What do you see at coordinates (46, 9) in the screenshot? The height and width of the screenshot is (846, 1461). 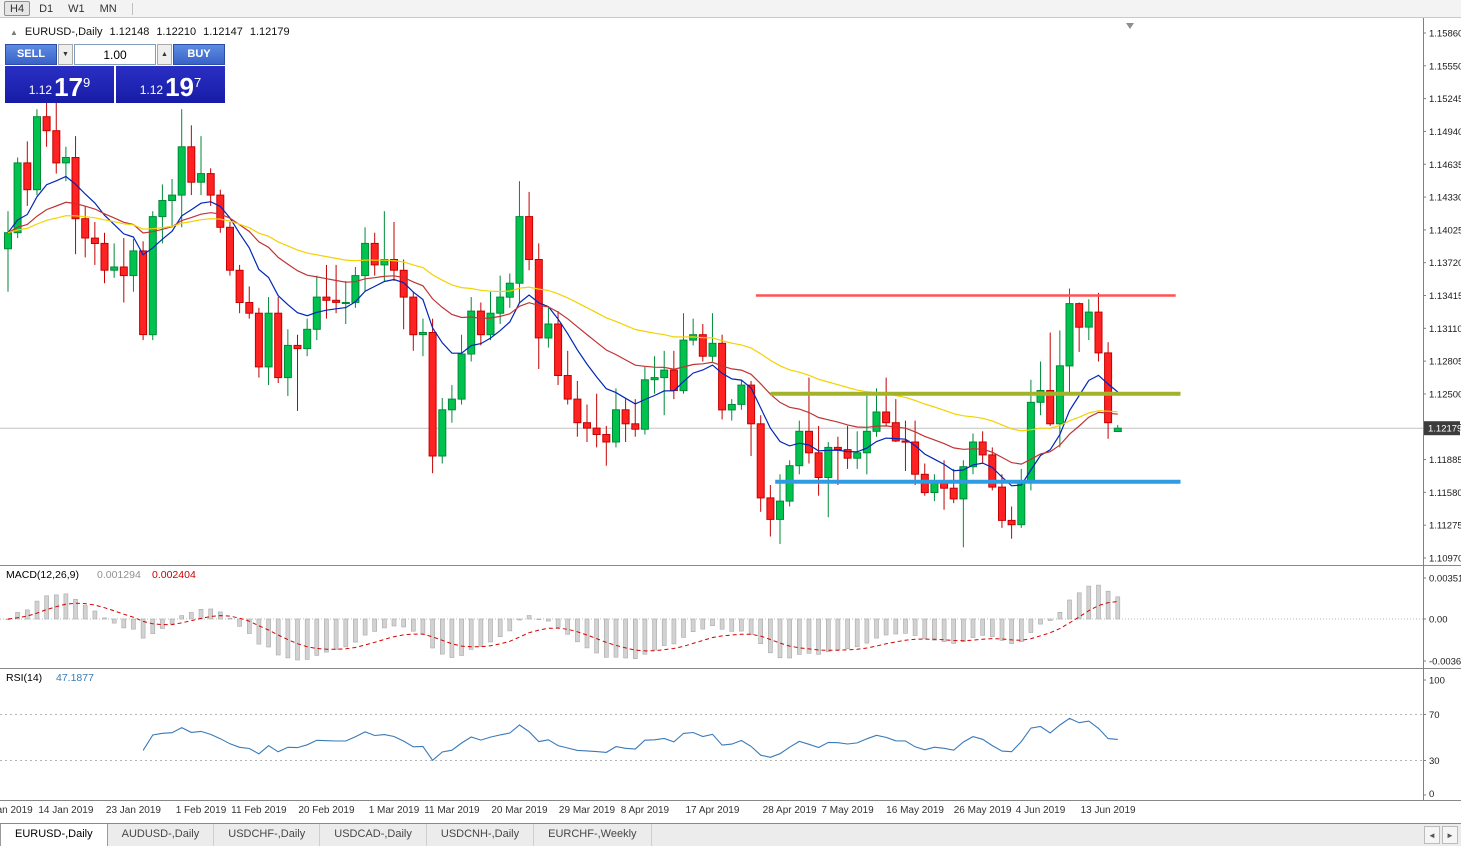 I see `timeframe-button-d1: D1` at bounding box center [46, 9].